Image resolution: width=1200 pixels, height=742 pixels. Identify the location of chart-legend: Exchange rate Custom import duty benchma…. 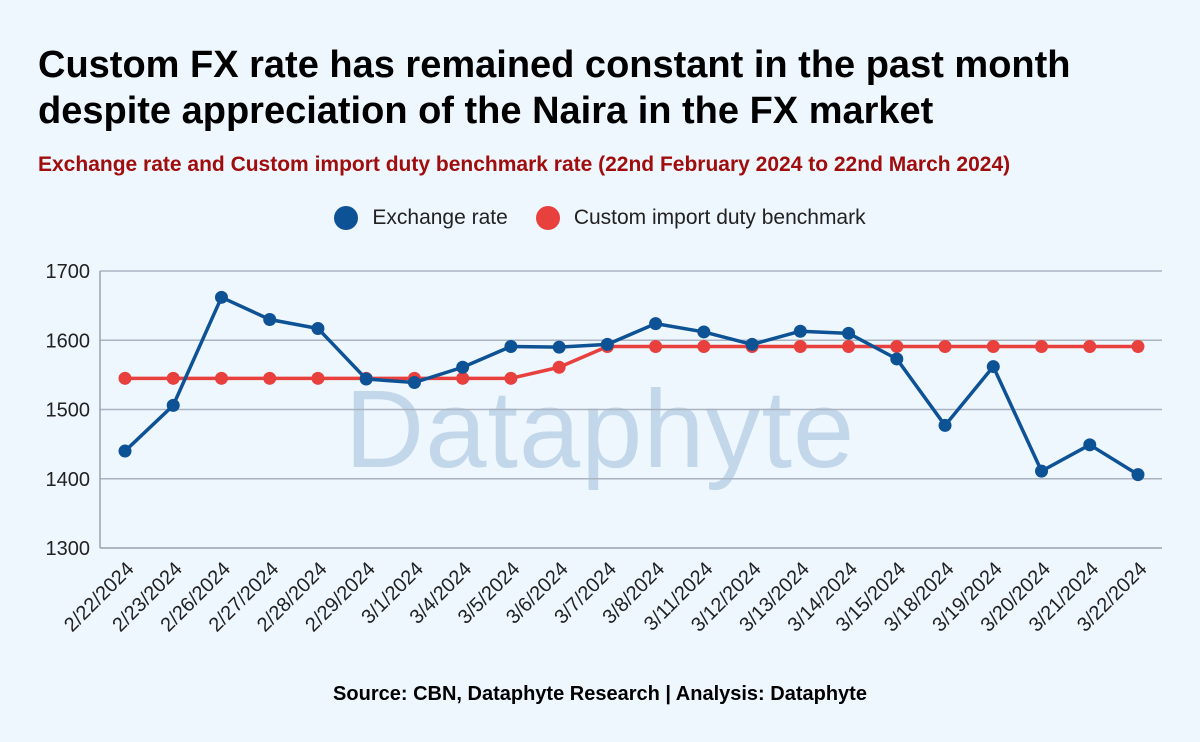
(600, 218).